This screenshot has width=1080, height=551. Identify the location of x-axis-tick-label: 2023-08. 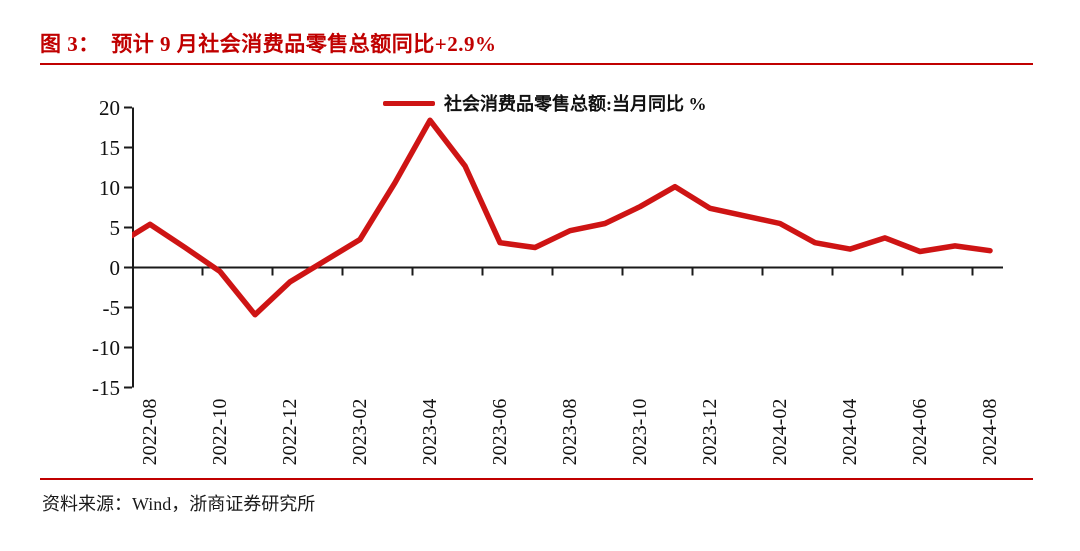
(570, 432).